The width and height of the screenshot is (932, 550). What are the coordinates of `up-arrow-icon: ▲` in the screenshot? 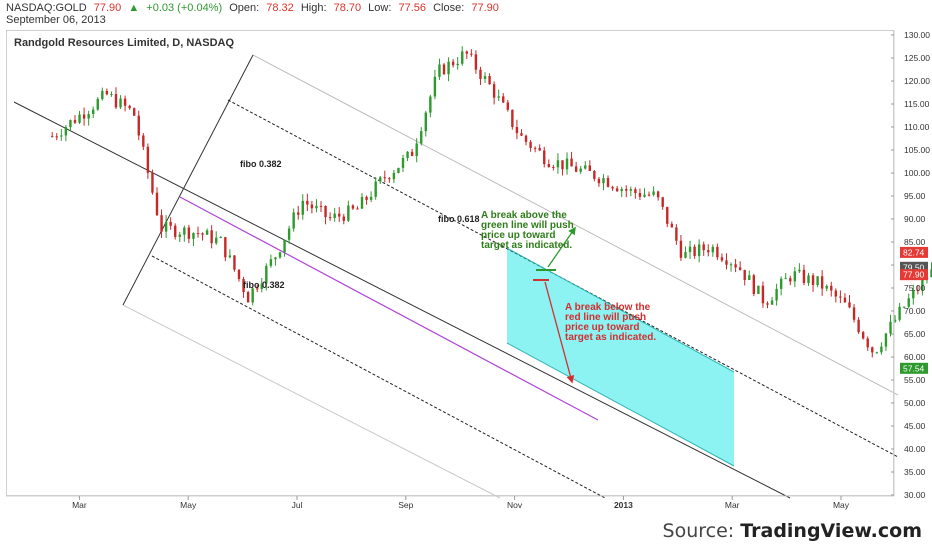 It's located at (134, 8).